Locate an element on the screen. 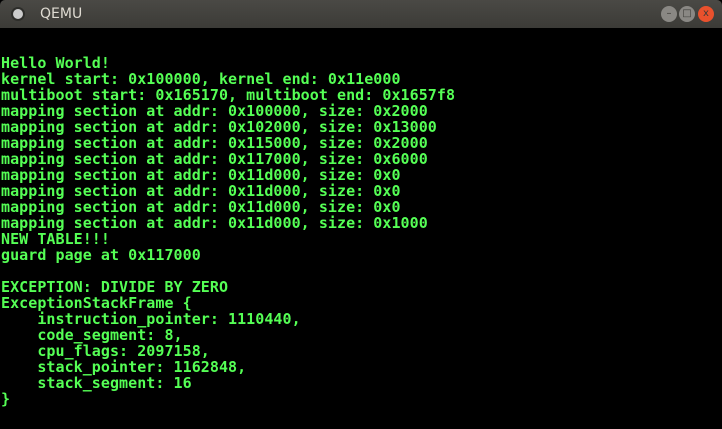 This screenshot has height=429, width=722. close-button: x is located at coordinates (706, 14).